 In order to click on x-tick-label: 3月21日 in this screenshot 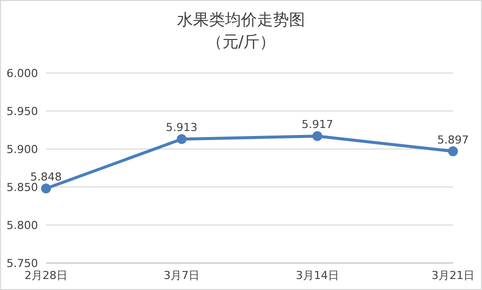, I will do `click(453, 275)`.